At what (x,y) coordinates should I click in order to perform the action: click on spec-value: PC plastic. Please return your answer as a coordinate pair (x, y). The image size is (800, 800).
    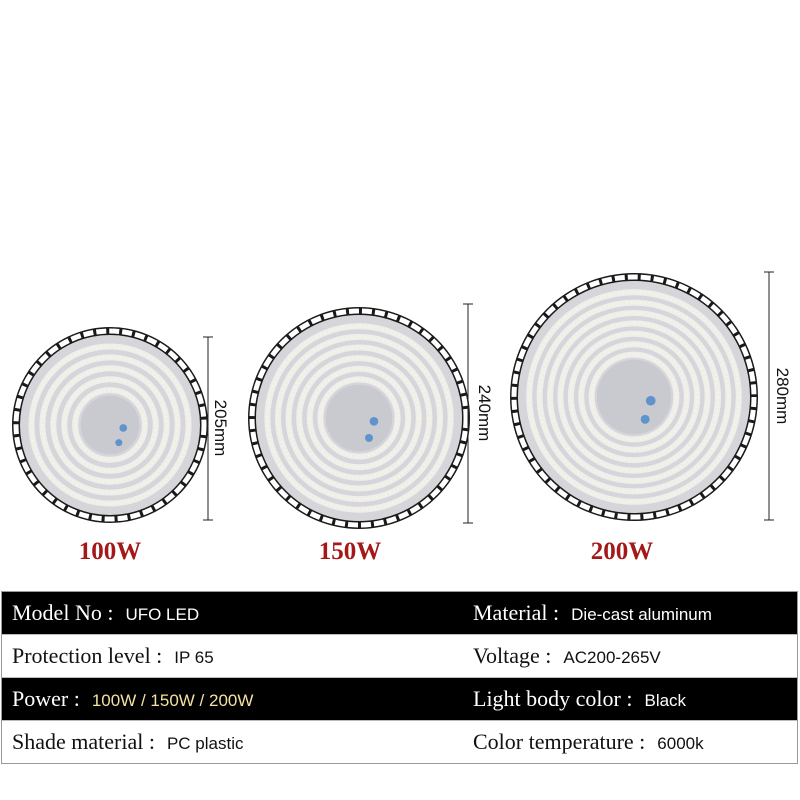
    Looking at the image, I should click on (205, 743).